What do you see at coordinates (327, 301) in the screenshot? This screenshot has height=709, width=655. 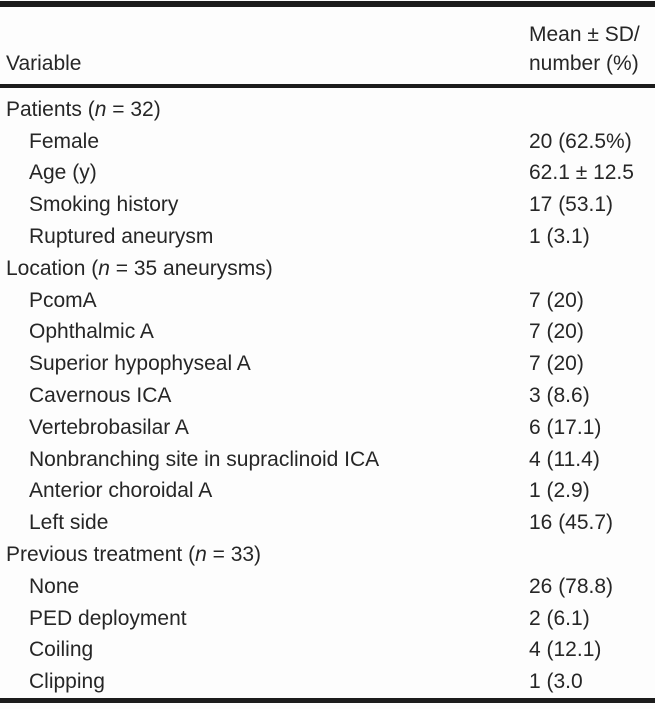 I see `table-row: PcomA 7 (20)` at bounding box center [327, 301].